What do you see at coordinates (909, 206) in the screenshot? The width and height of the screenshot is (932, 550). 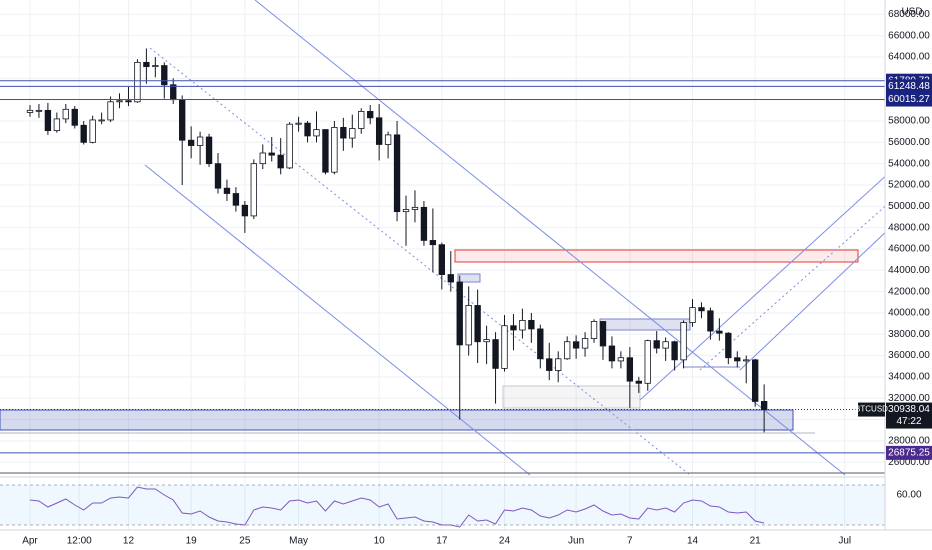 I see `y-tick-label: 50000.00` at bounding box center [909, 206].